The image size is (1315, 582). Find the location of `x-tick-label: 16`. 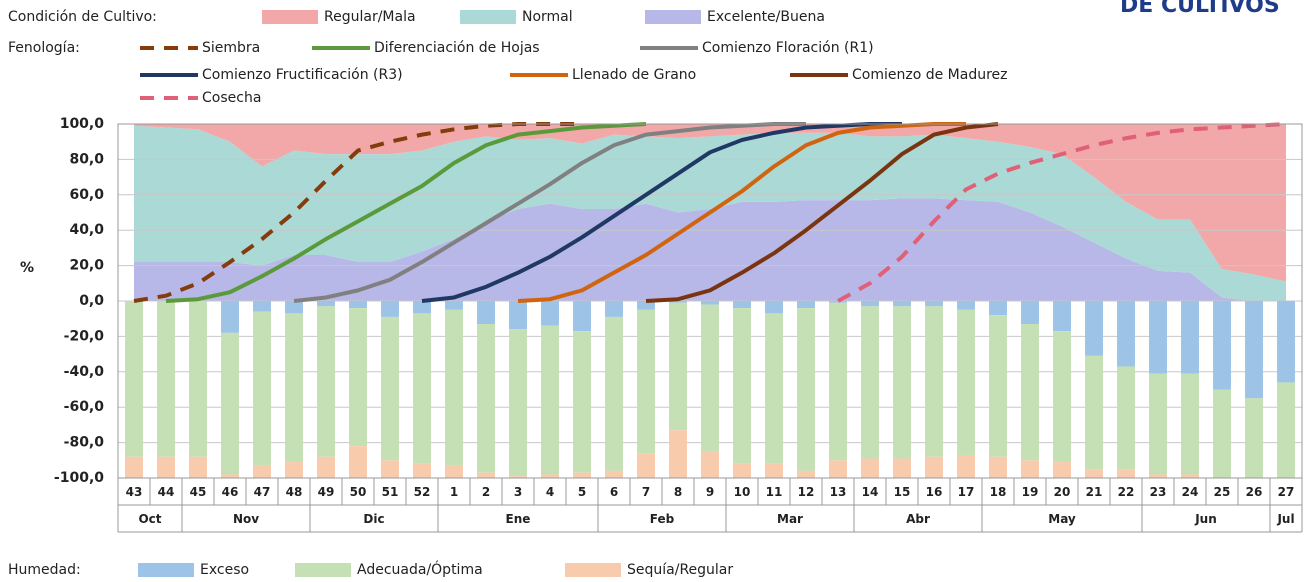

x-tick-label: 16 is located at coordinates (934, 492).